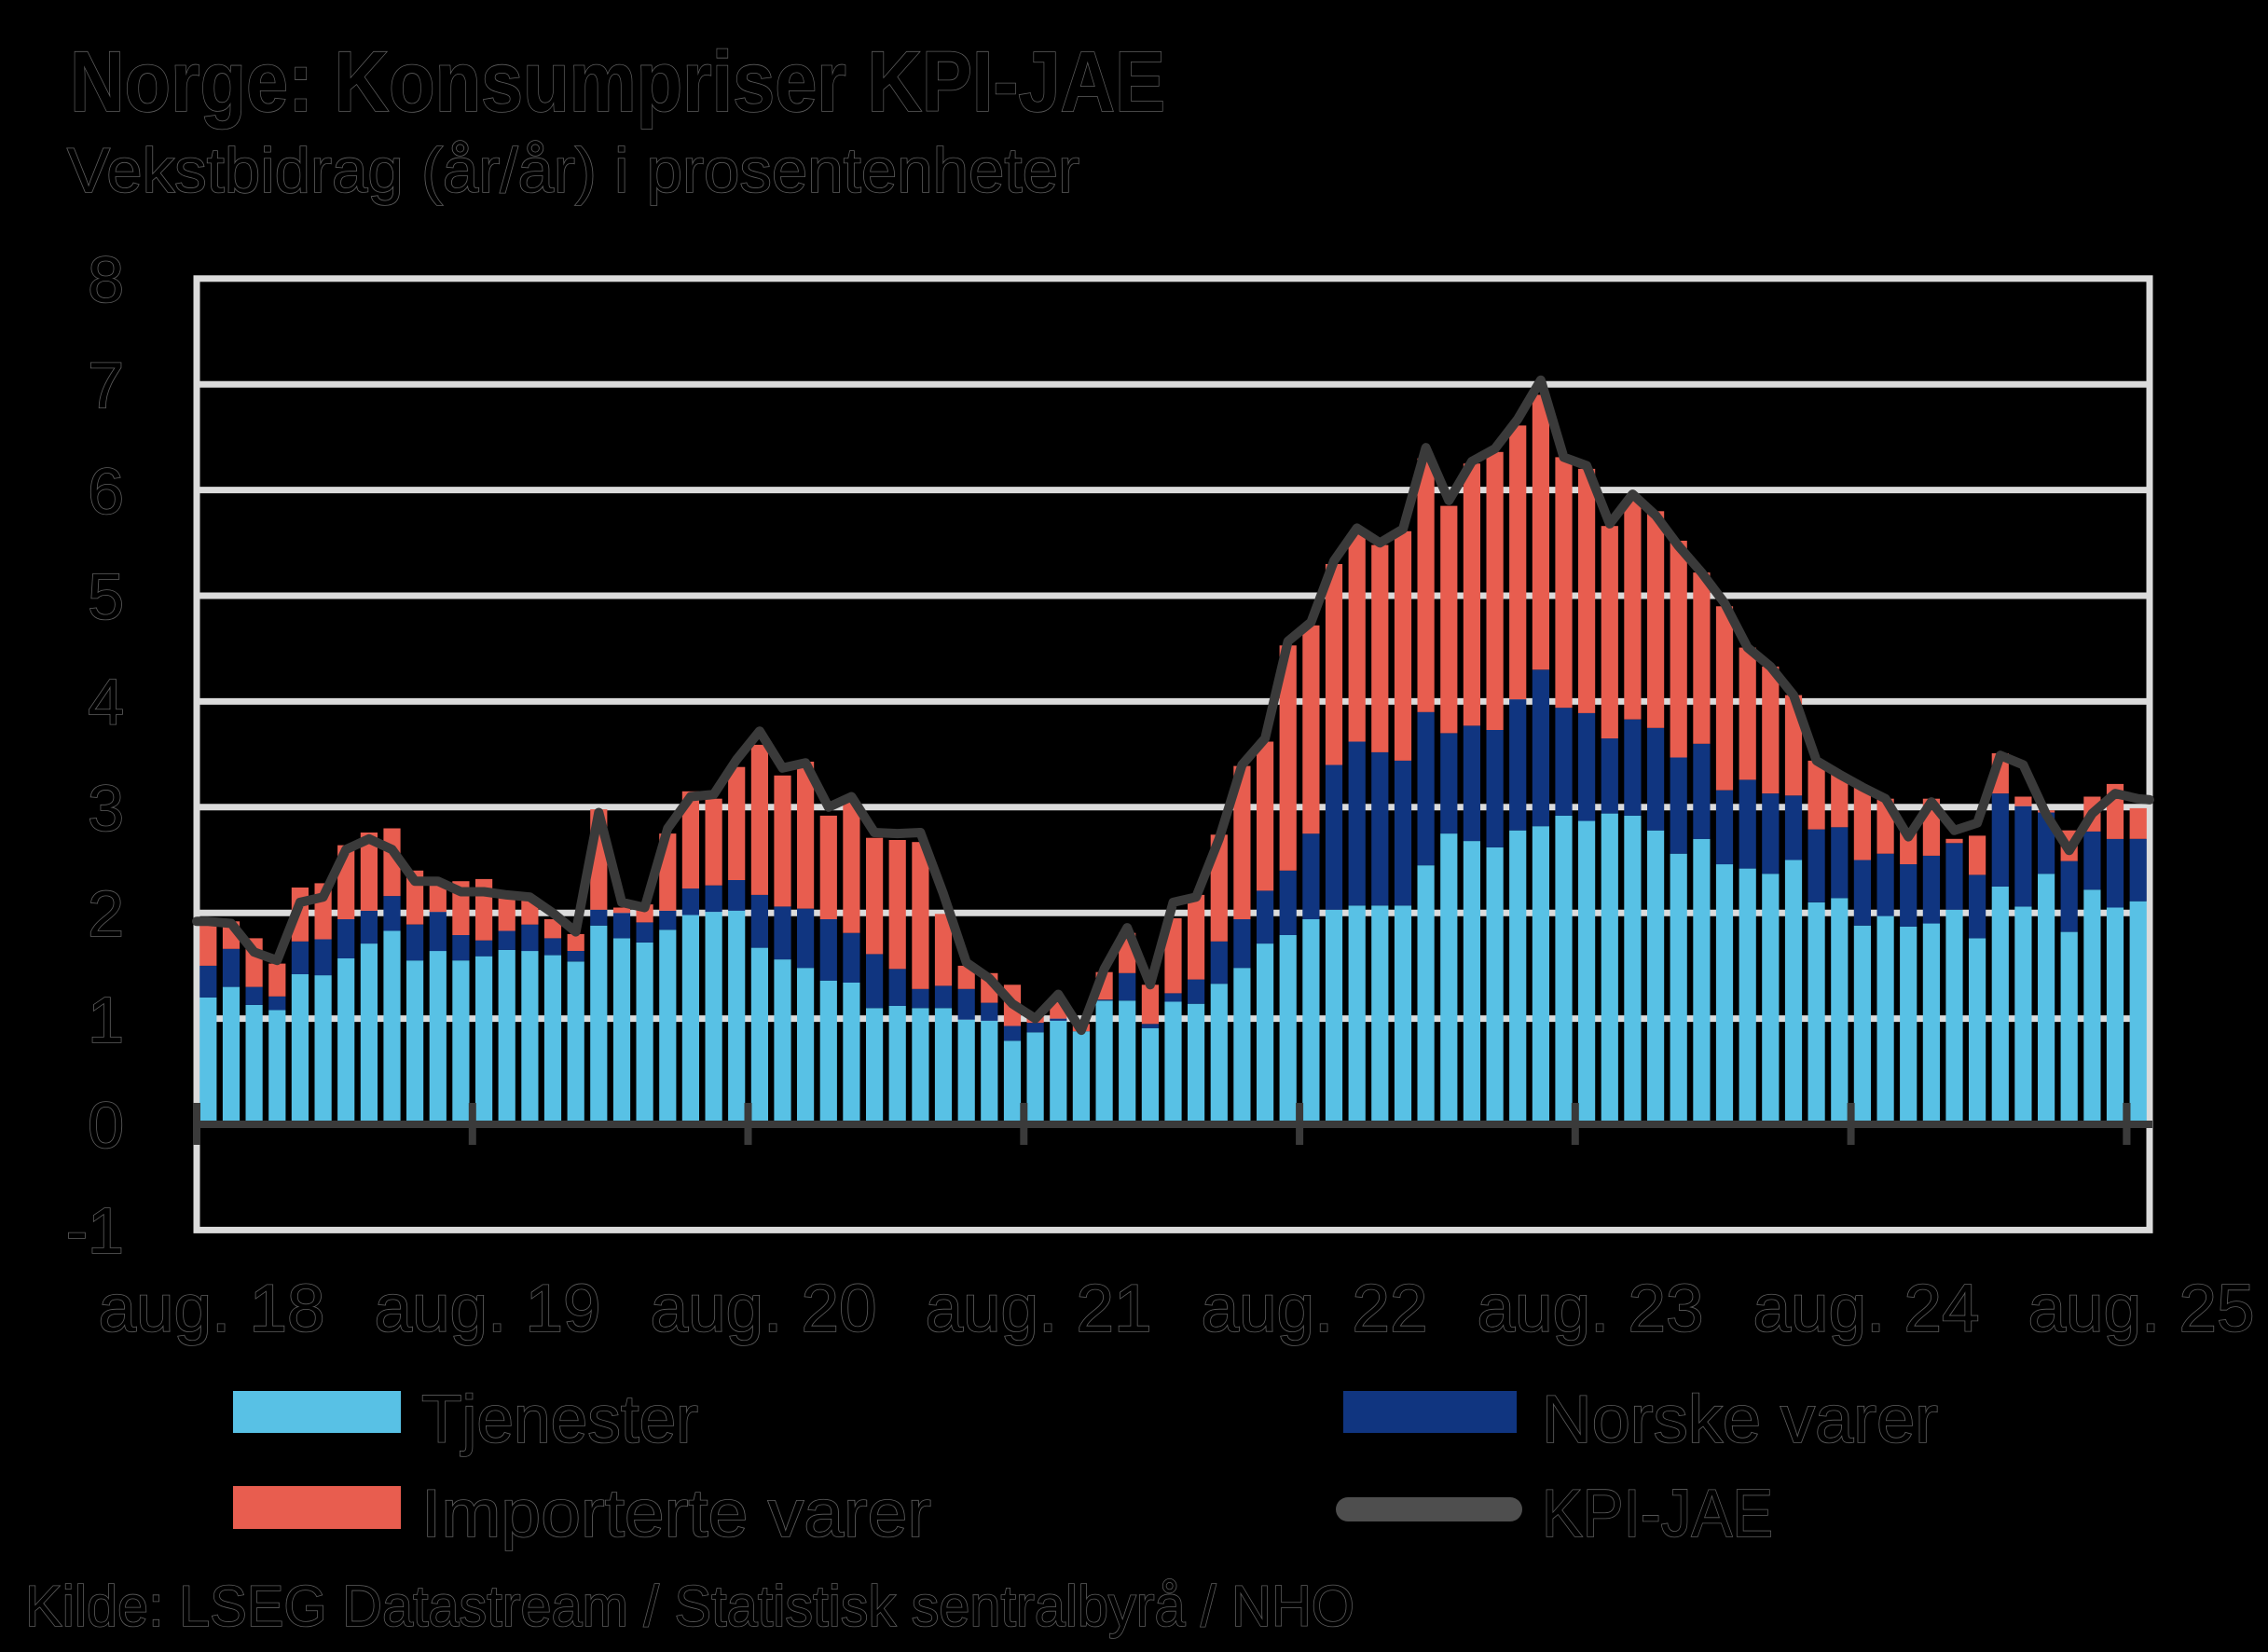 The height and width of the screenshot is (1652, 2268). I want to click on svg-text:Vekstbidrag (år/år) i prosente: Vekstbidrag (år/år) i prosentenheter, so click(573, 171).